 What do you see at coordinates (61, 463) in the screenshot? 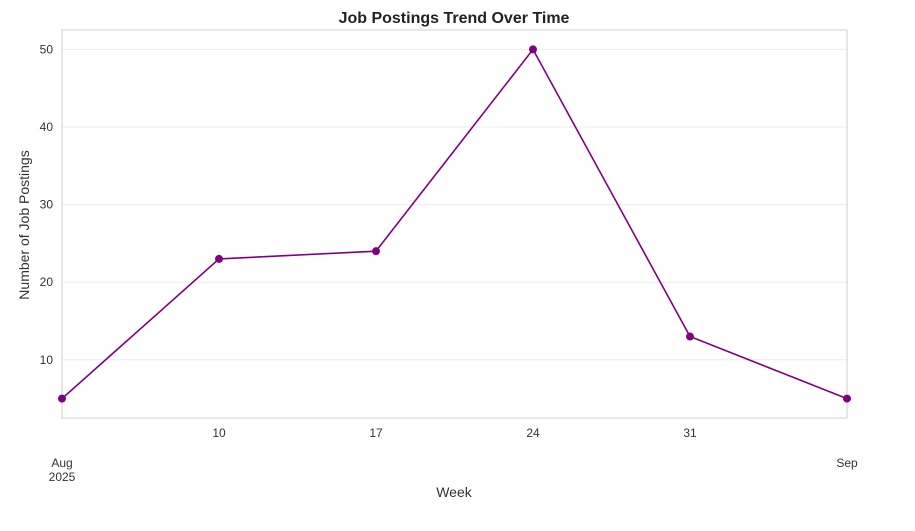
I see `x-tick-label: Aug` at bounding box center [61, 463].